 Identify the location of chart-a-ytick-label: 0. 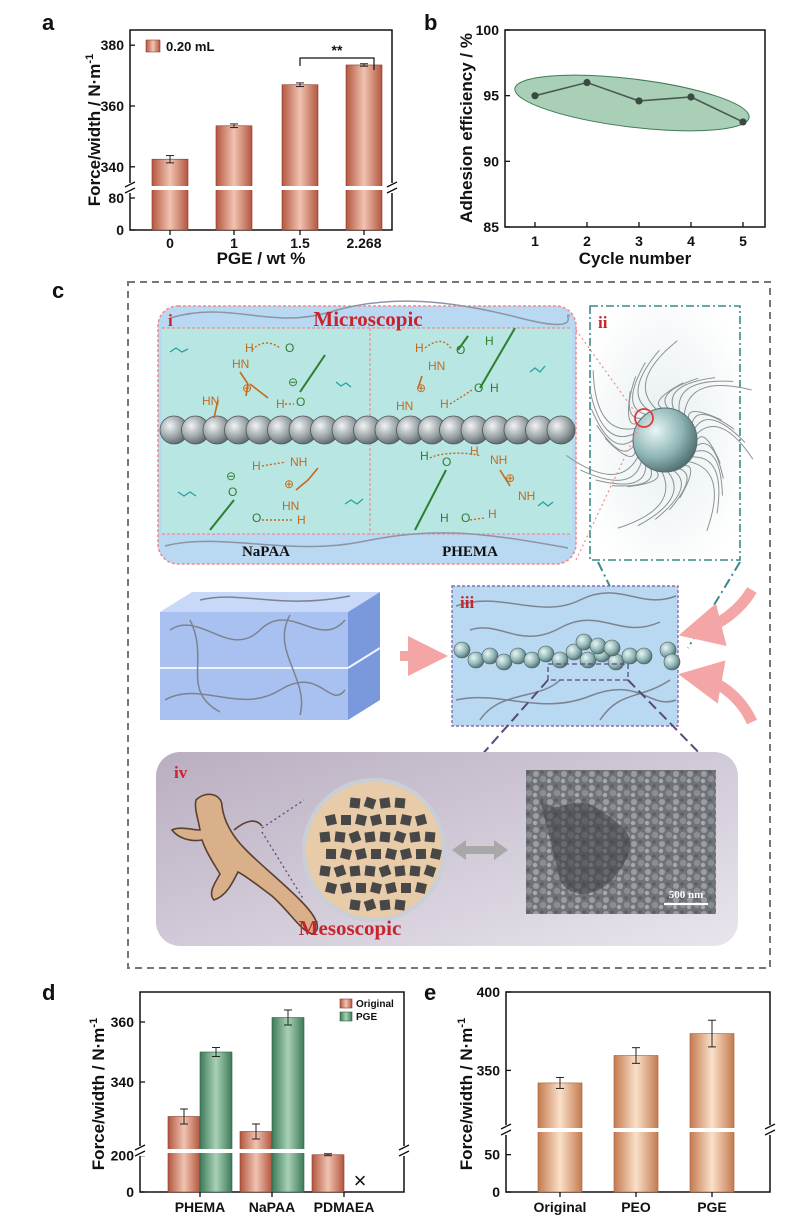
(120, 230).